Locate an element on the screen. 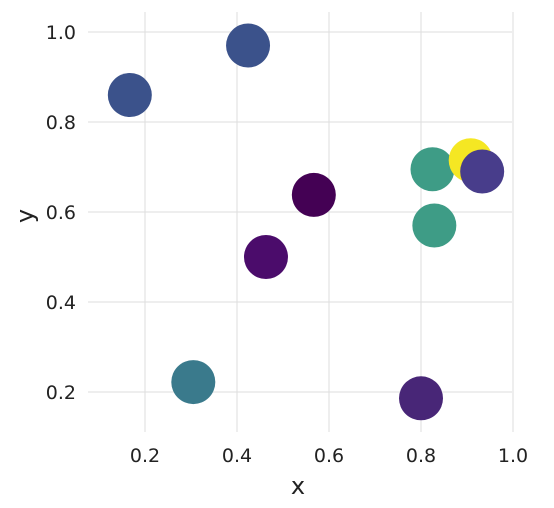 The image size is (554, 508). y-tick-label: 0.4 is located at coordinates (61, 303).